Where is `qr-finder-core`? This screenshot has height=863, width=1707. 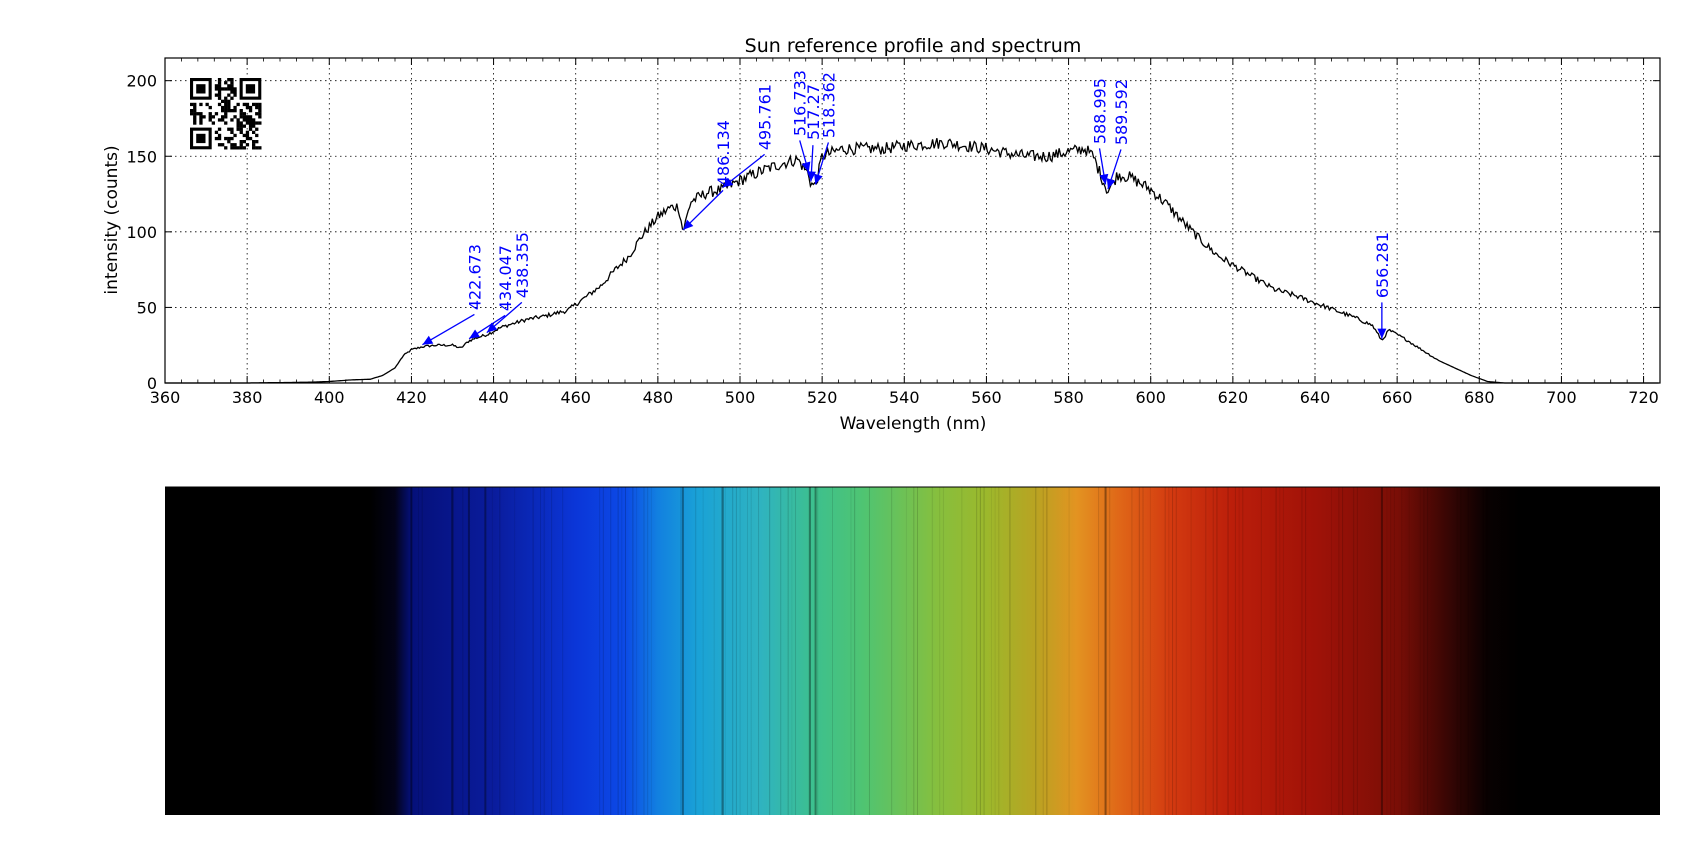
qr-finder-core is located at coordinates (201, 138).